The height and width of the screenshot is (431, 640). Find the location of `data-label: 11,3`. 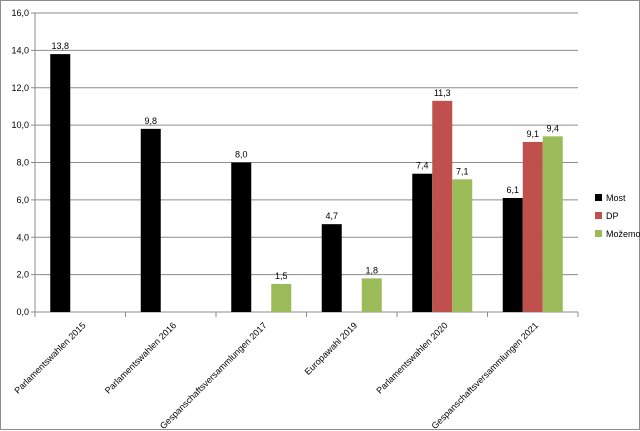

data-label: 11,3 is located at coordinates (442, 93).